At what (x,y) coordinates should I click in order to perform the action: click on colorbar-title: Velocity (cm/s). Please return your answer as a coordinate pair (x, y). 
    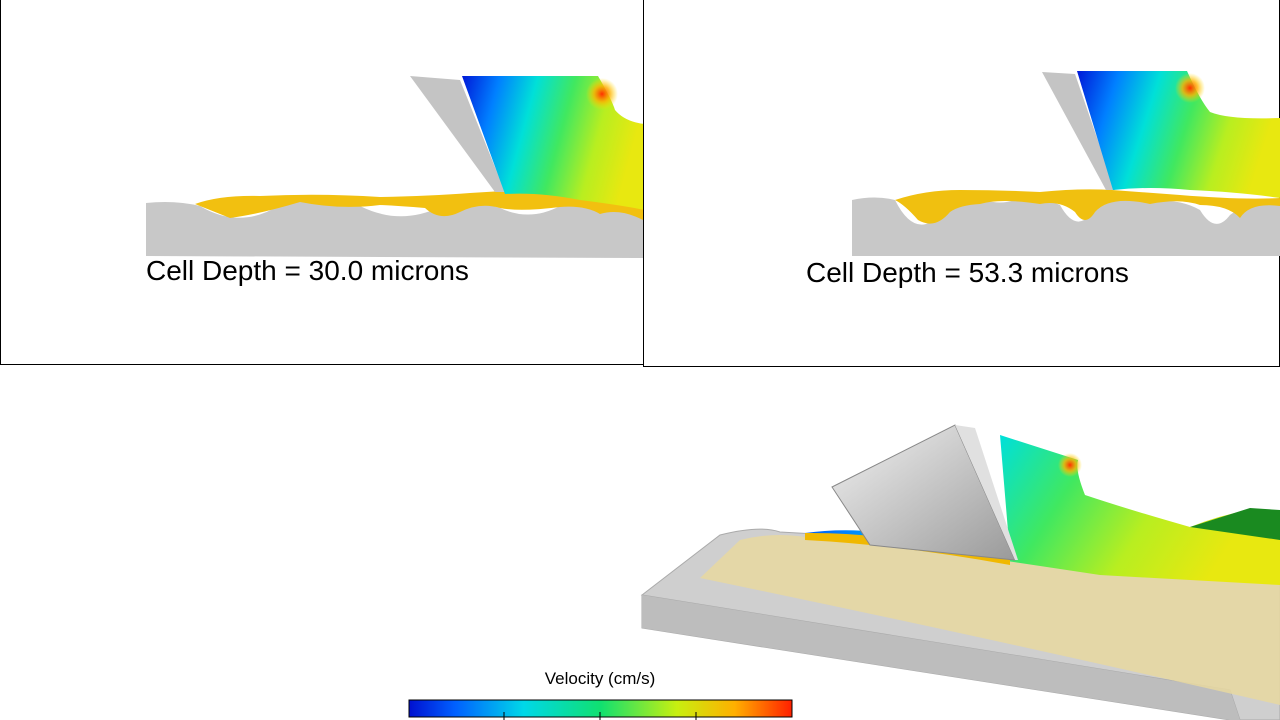
    Looking at the image, I should click on (600, 678).